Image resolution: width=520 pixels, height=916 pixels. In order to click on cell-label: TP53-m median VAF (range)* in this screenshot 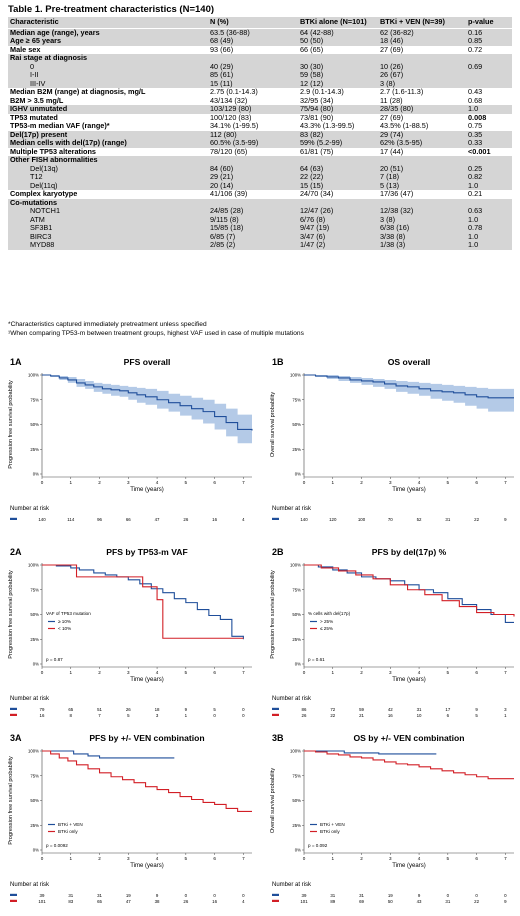, I will do `click(108, 126)`.